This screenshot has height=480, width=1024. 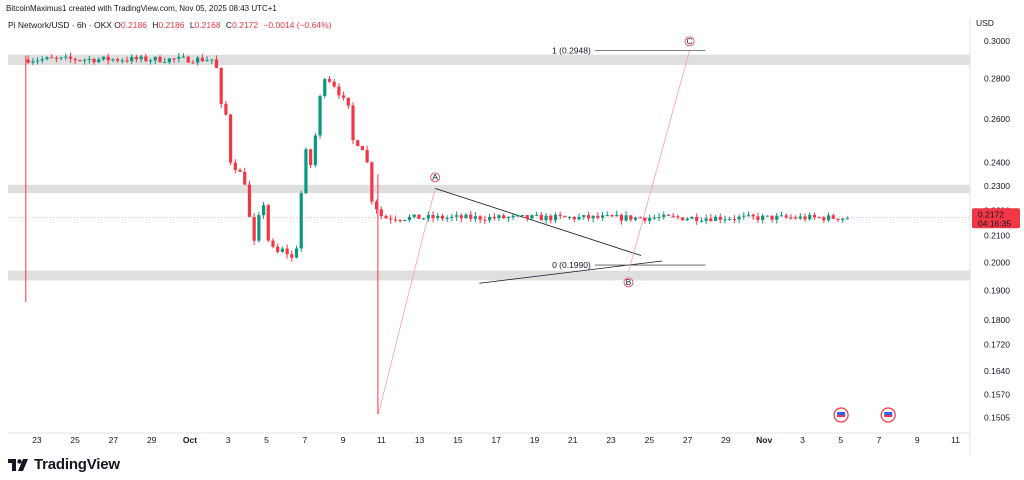 What do you see at coordinates (955, 440) in the screenshot?
I see `x-tick-label: 11` at bounding box center [955, 440].